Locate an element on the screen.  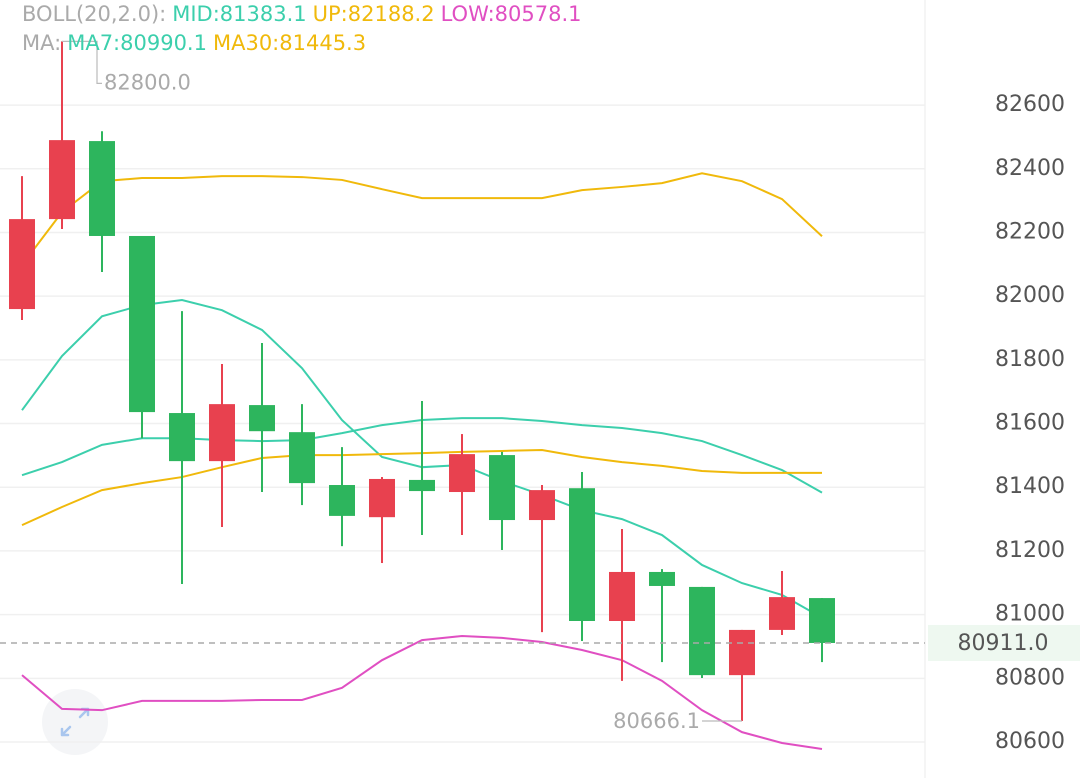
expand-circle is located at coordinates (75, 722).